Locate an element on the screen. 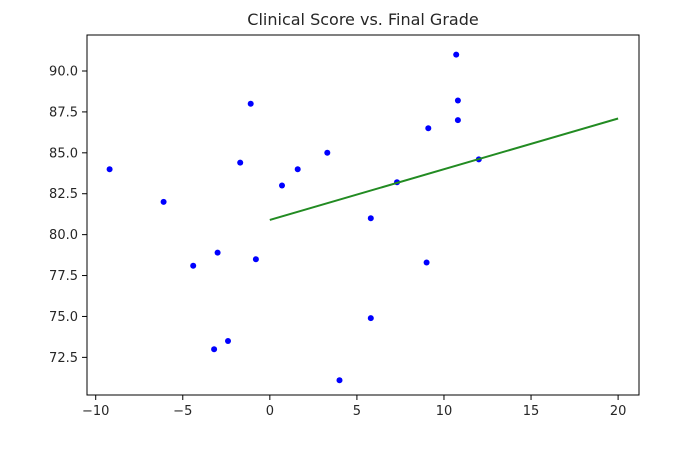 Image resolution: width=697 pixels, height=452 pixels. y-tick-label: 87.5 is located at coordinates (63, 112).